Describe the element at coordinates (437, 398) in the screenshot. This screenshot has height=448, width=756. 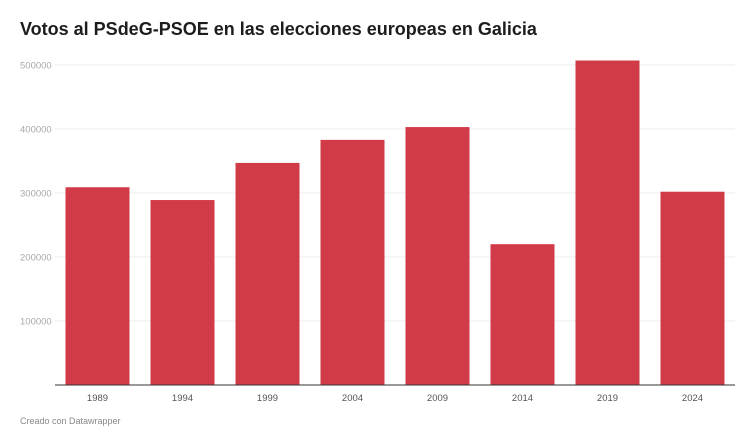
I see `x-tick-label: 2009` at that location.